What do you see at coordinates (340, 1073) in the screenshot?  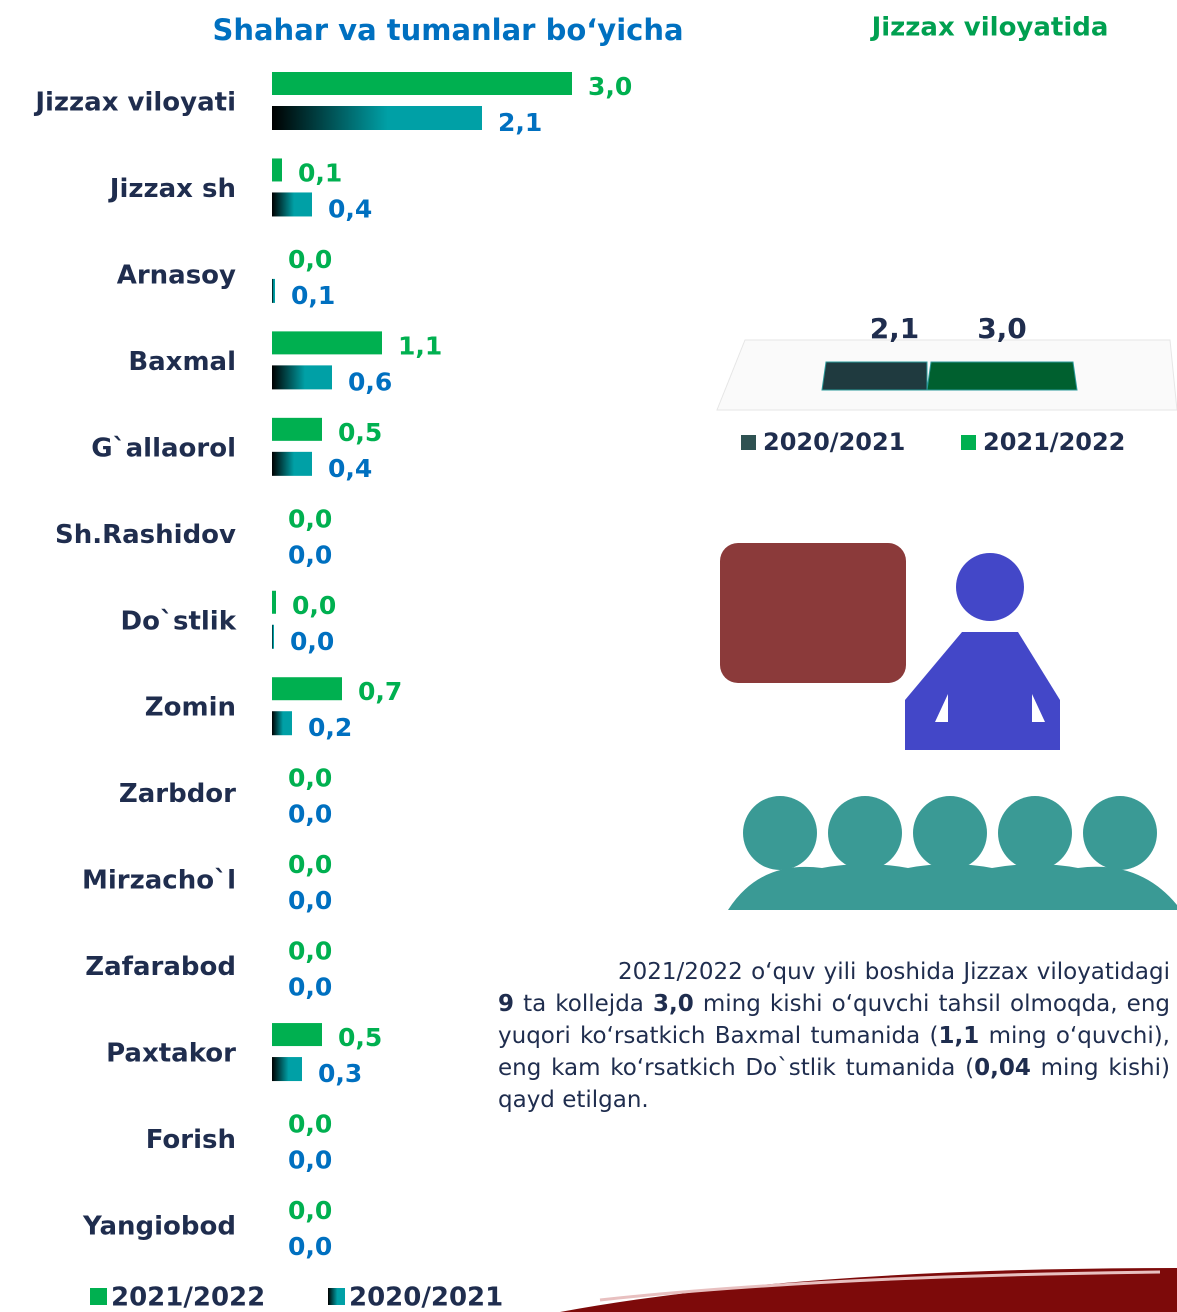 I see `value-label: 0,3` at bounding box center [340, 1073].